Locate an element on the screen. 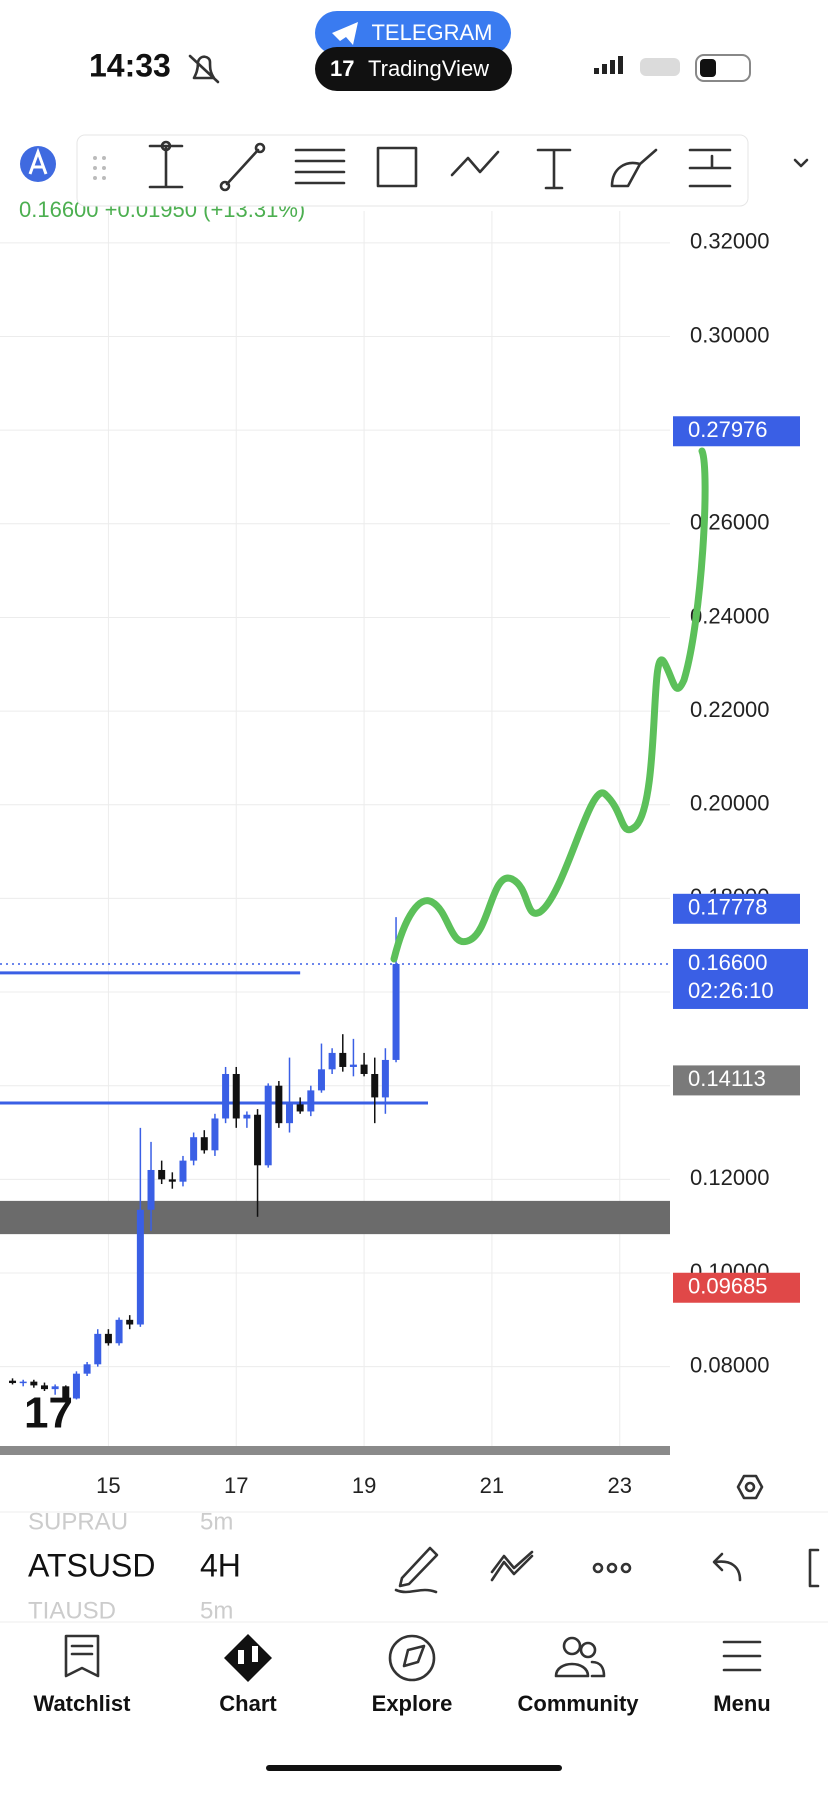 The image size is (828, 1797). chart-icon is located at coordinates (248, 1658).